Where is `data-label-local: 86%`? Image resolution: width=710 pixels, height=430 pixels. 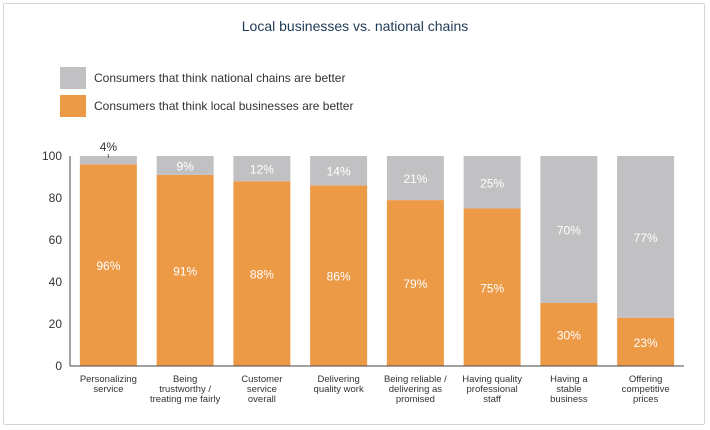 data-label-local: 86% is located at coordinates (339, 277).